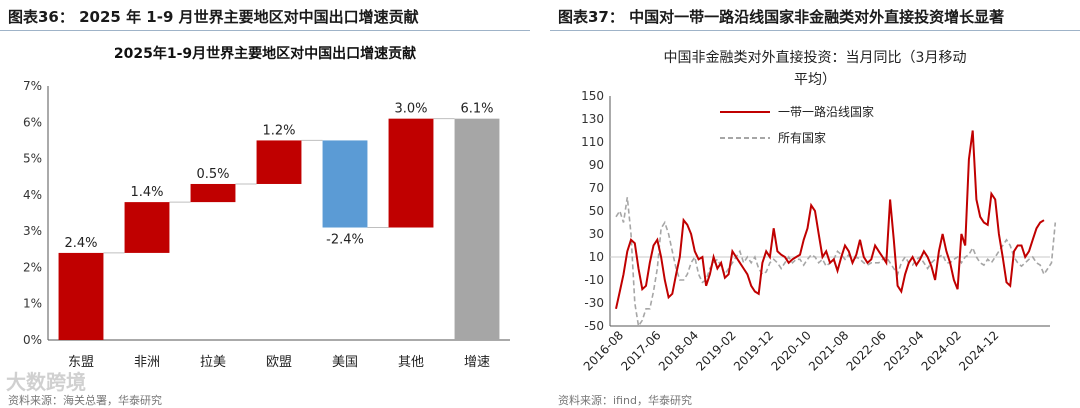 The height and width of the screenshot is (408, 1080). What do you see at coordinates (594, 326) in the screenshot?
I see `y-tick-label: -50` at bounding box center [594, 326].